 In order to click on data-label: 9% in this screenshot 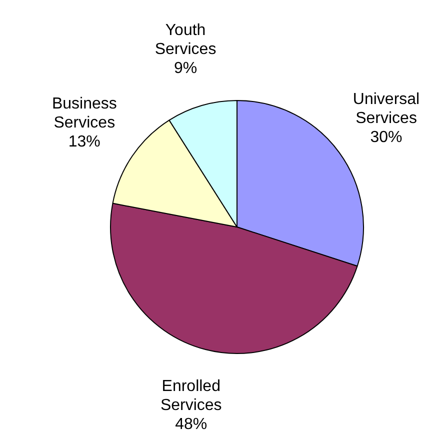, I will do `click(186, 69)`.